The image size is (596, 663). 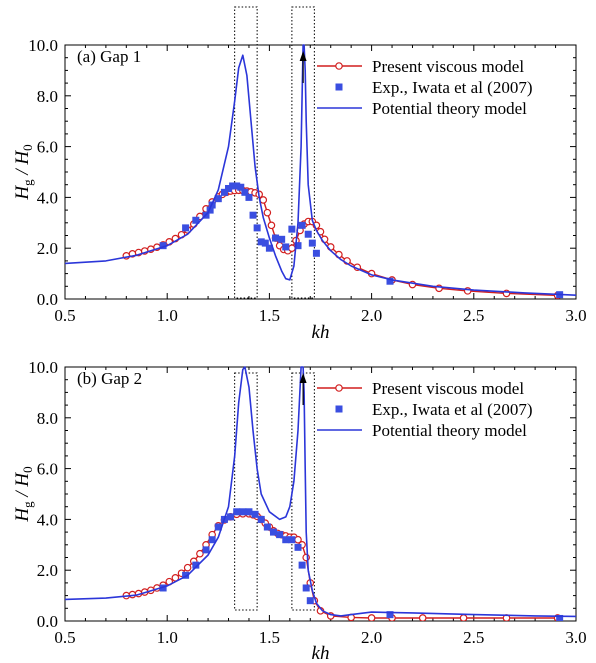 I want to click on legend-experiment-marker, so click(x=339, y=409).